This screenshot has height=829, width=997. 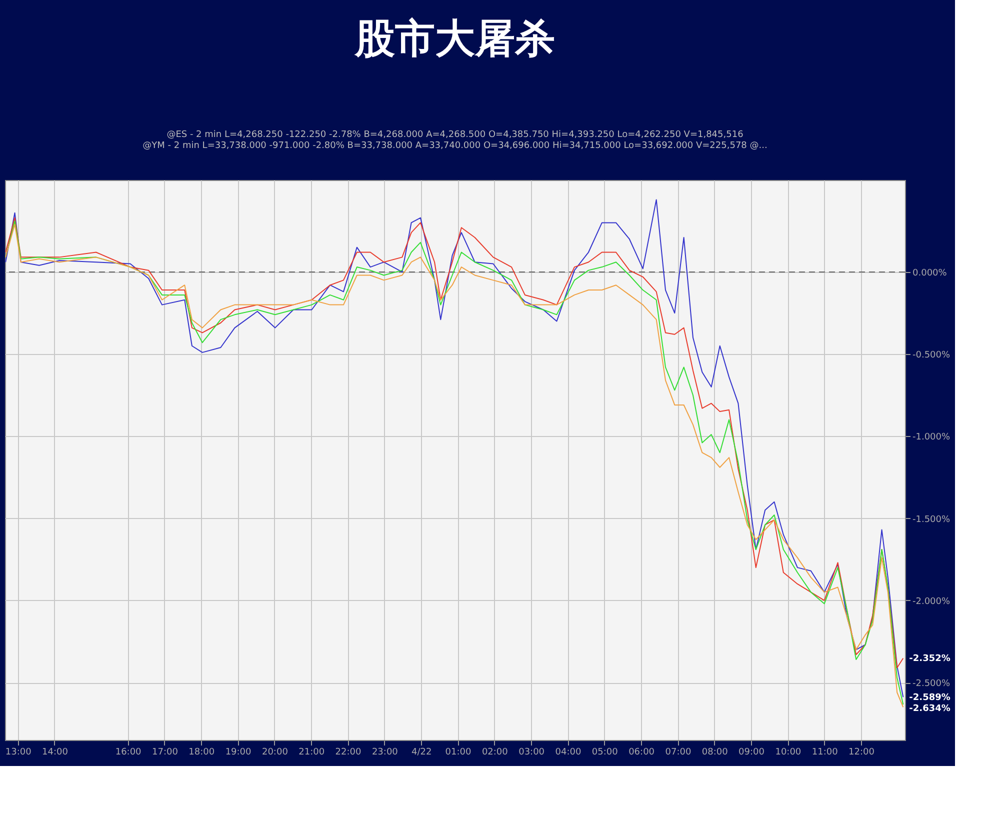 I want to click on x-tick-label: 08:00, so click(x=715, y=753).